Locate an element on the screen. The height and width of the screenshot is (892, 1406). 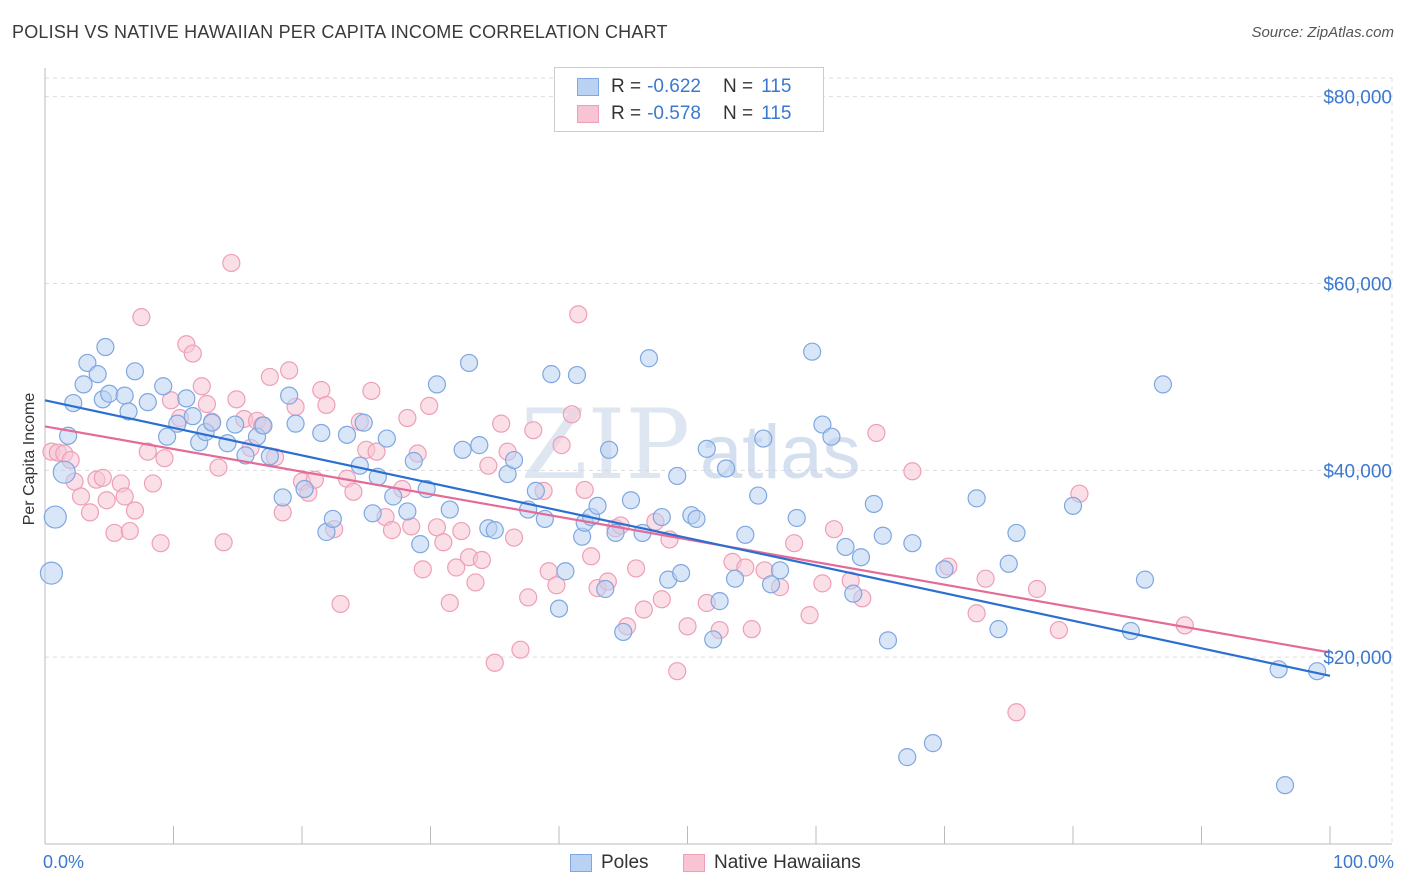
native-r-label: R = is located at coordinates (626, 113).